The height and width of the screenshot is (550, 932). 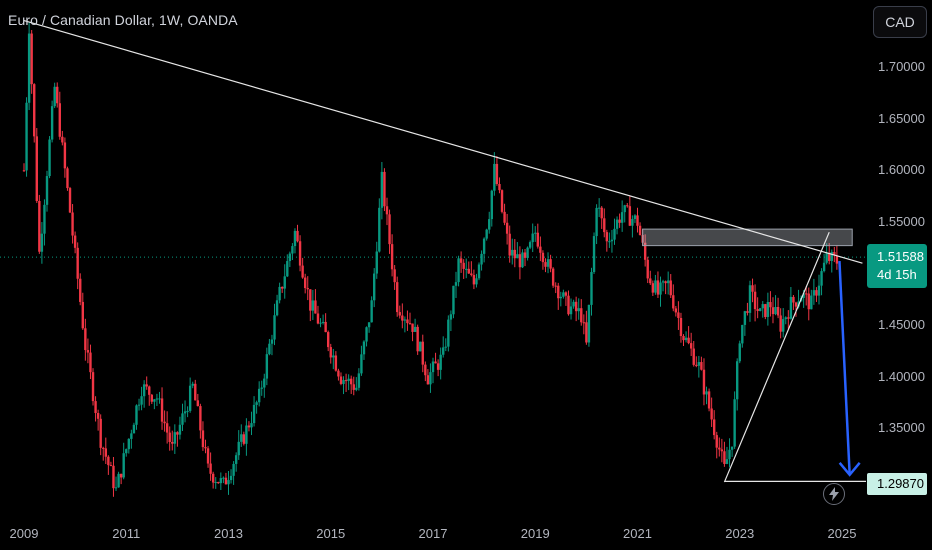 I want to click on target-price-badge: 1.29870, so click(x=897, y=484).